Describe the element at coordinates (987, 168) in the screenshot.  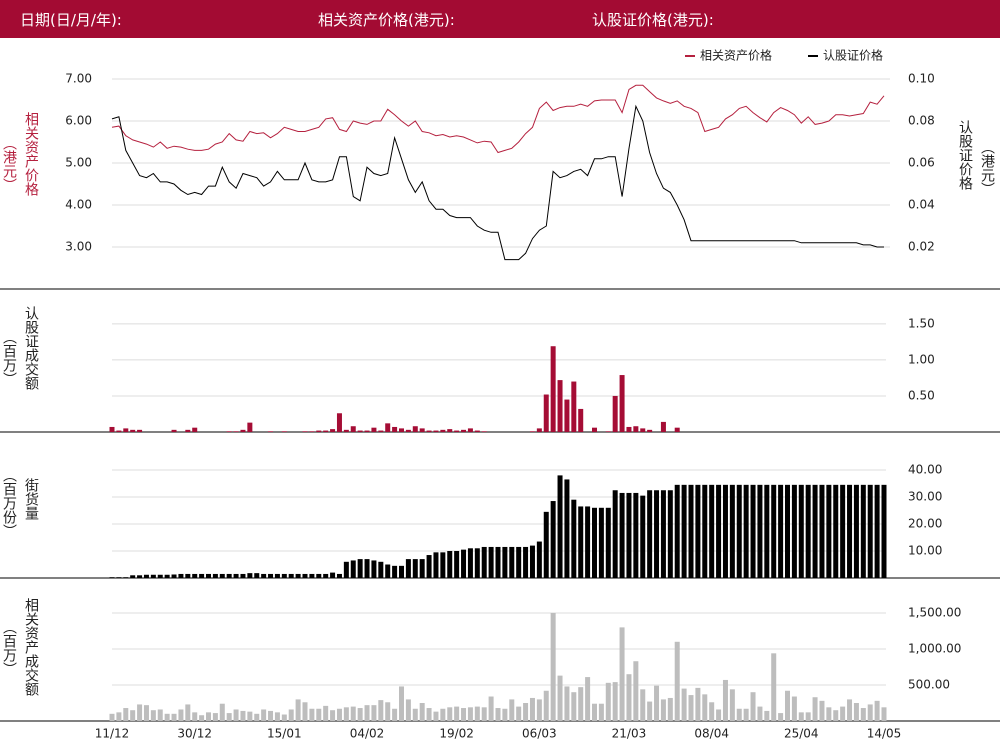
I see `y2-axis-unit: （港元）` at that location.